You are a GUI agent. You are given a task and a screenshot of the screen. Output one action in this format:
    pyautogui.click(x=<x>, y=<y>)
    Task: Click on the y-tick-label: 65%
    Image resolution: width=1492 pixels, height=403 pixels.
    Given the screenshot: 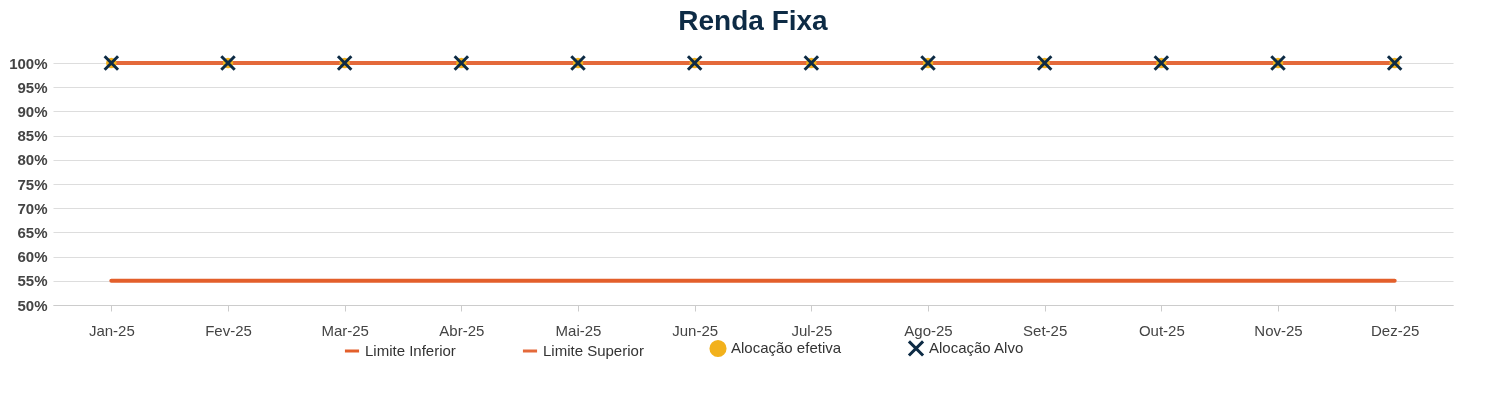 What is the action you would take?
    pyautogui.click(x=32, y=232)
    